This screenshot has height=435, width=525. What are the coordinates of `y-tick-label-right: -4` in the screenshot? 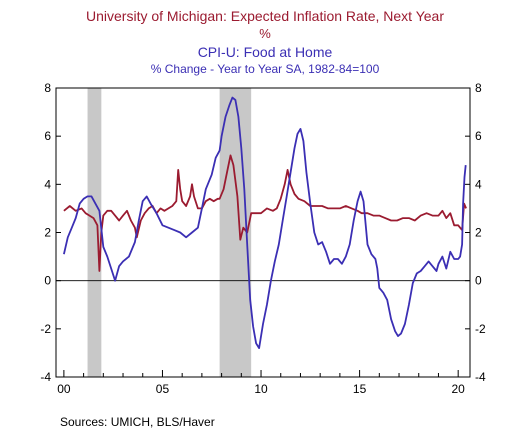 It's located at (480, 377).